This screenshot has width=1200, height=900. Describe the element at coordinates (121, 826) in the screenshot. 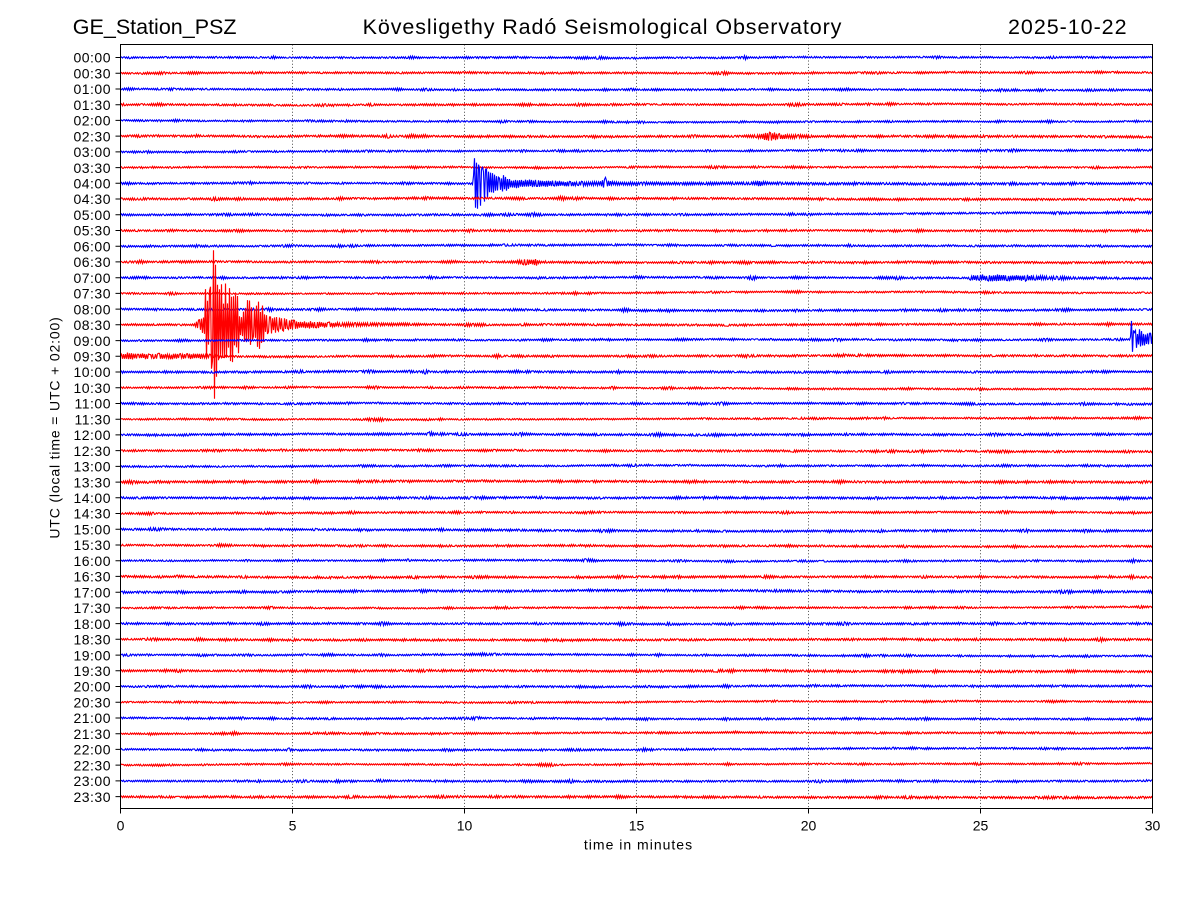

I see `svg-text: 0` at that location.